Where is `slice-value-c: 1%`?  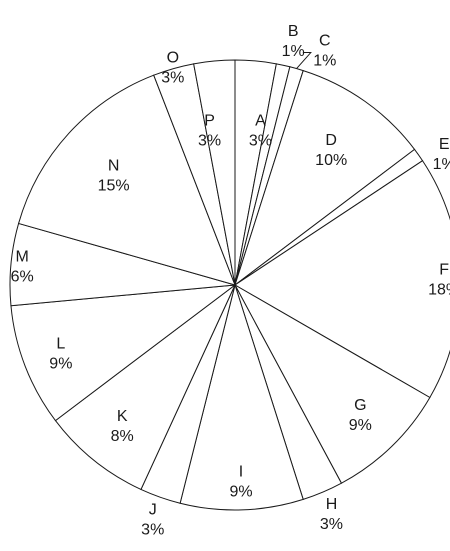
slice-value-c: 1% is located at coordinates (324, 61).